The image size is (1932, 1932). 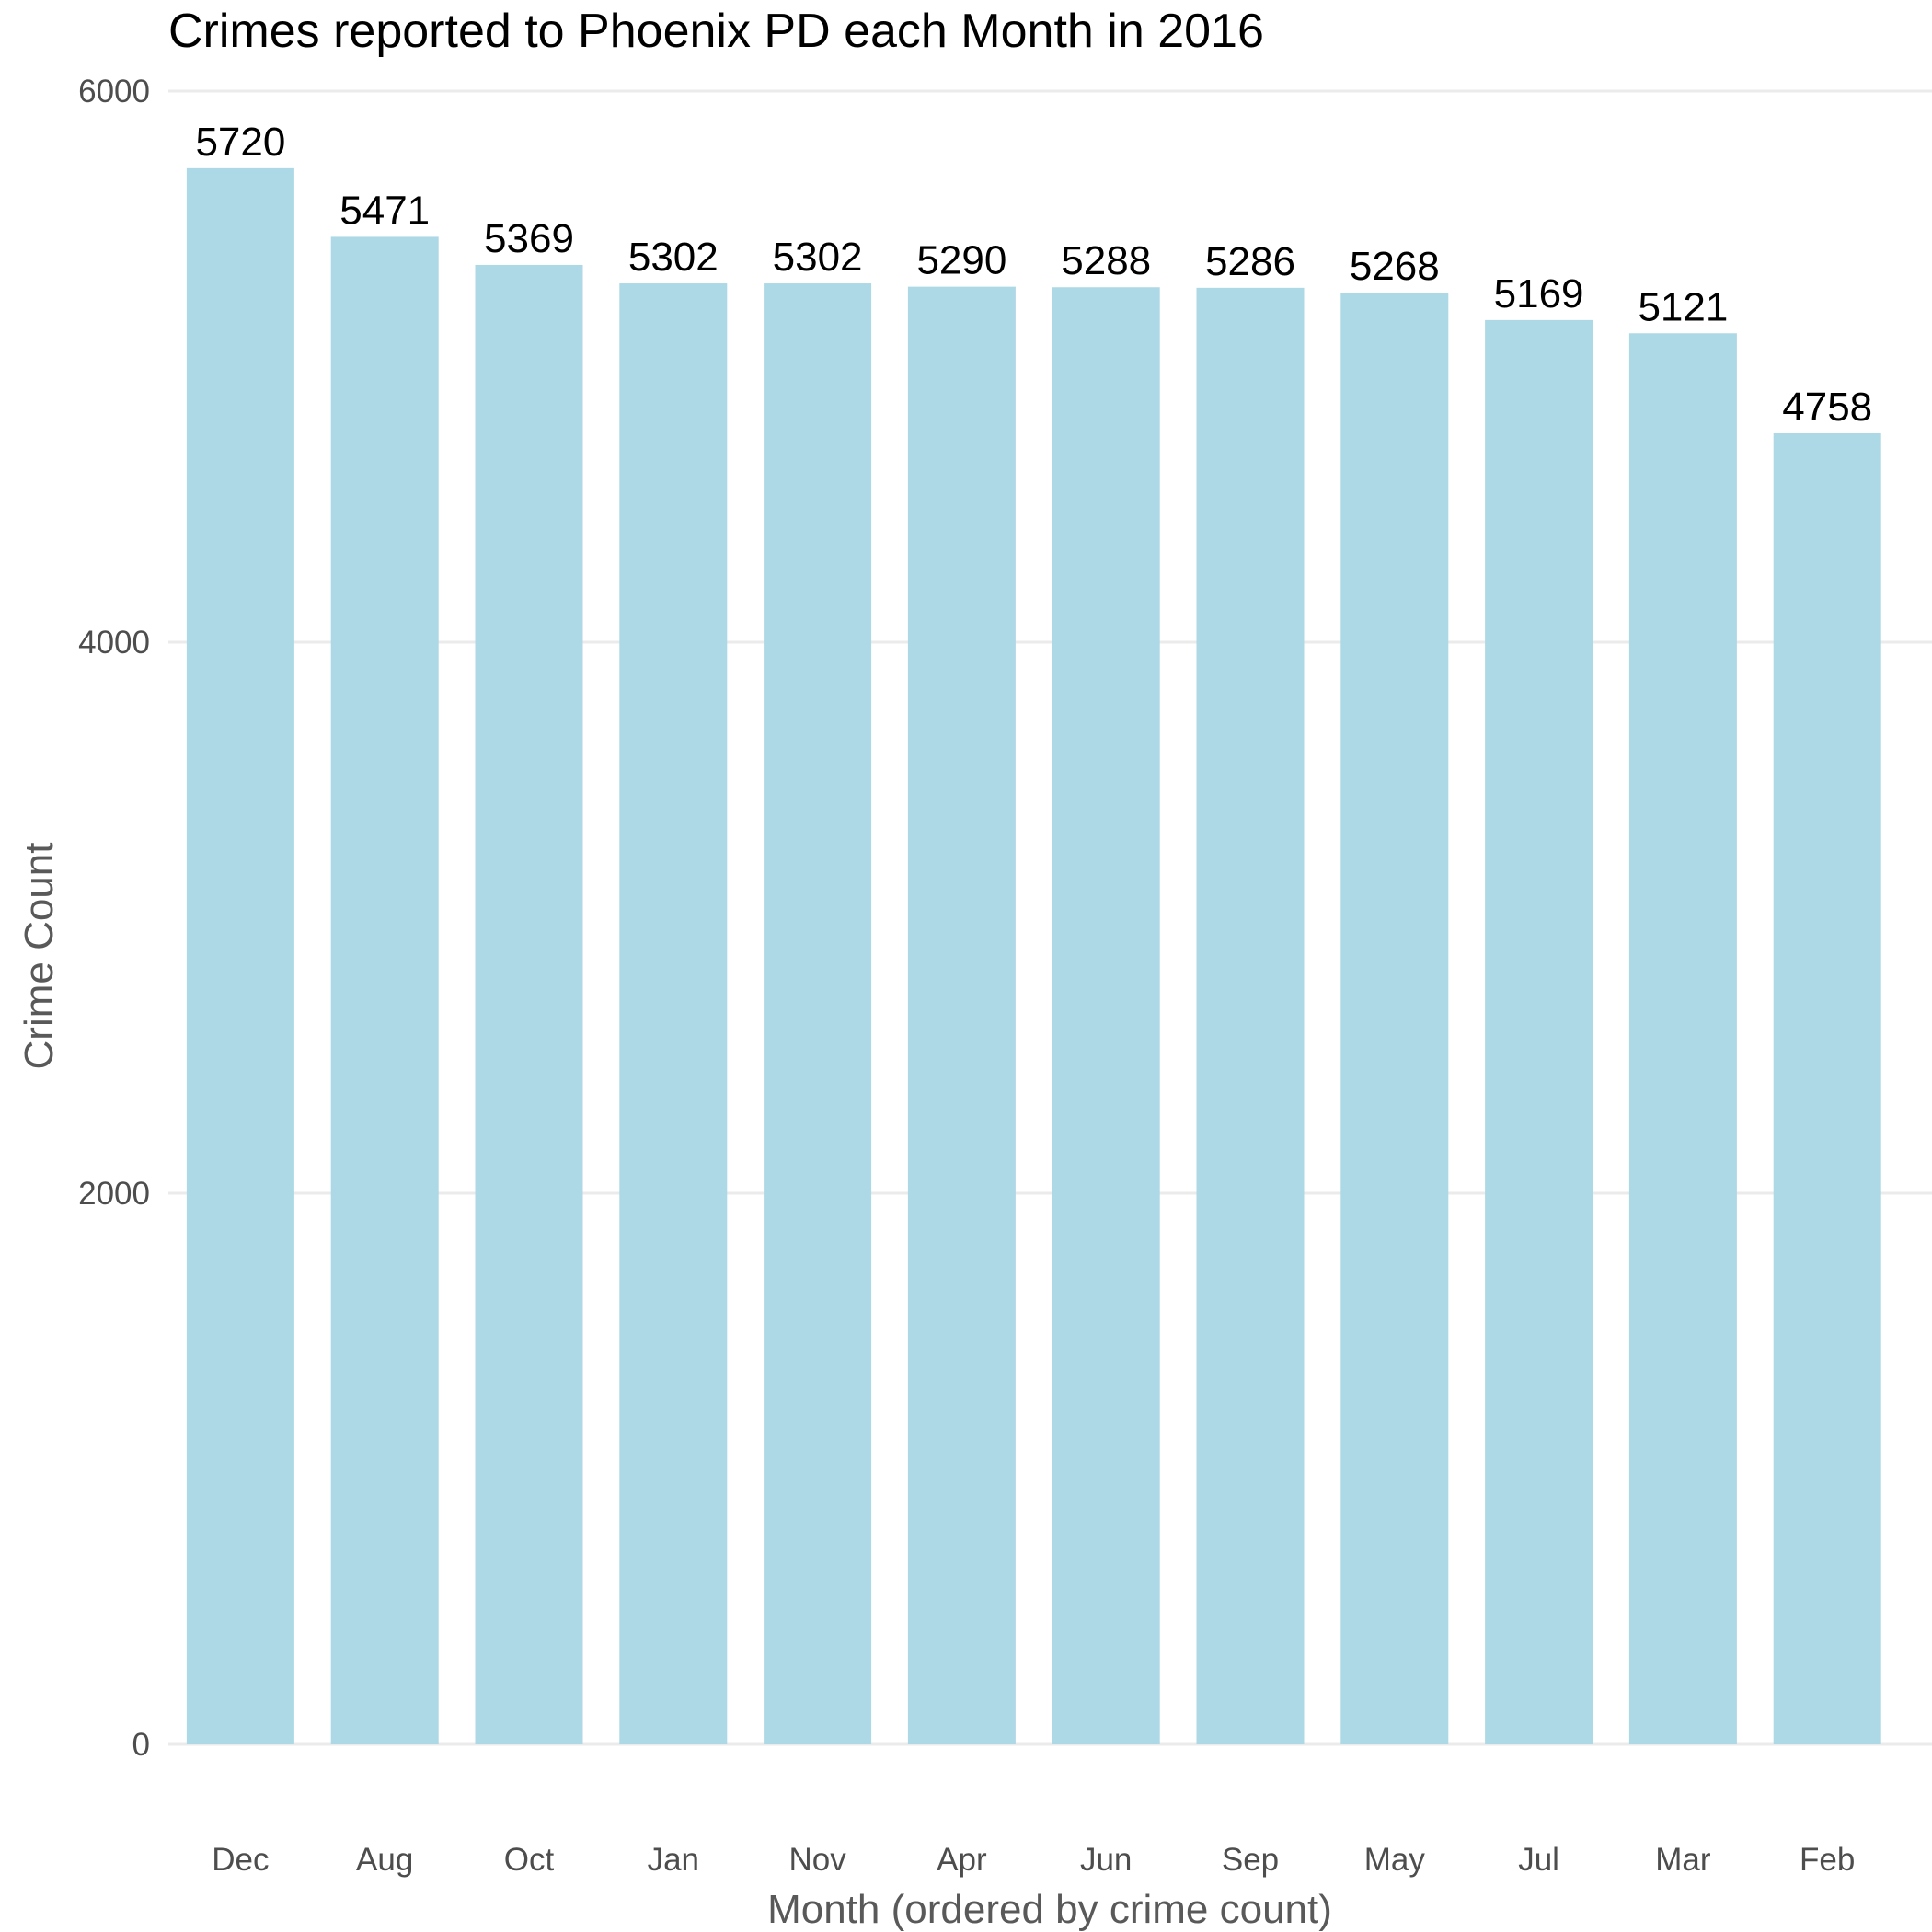 What do you see at coordinates (384, 210) in the screenshot?
I see `data-label-aug: 5471` at bounding box center [384, 210].